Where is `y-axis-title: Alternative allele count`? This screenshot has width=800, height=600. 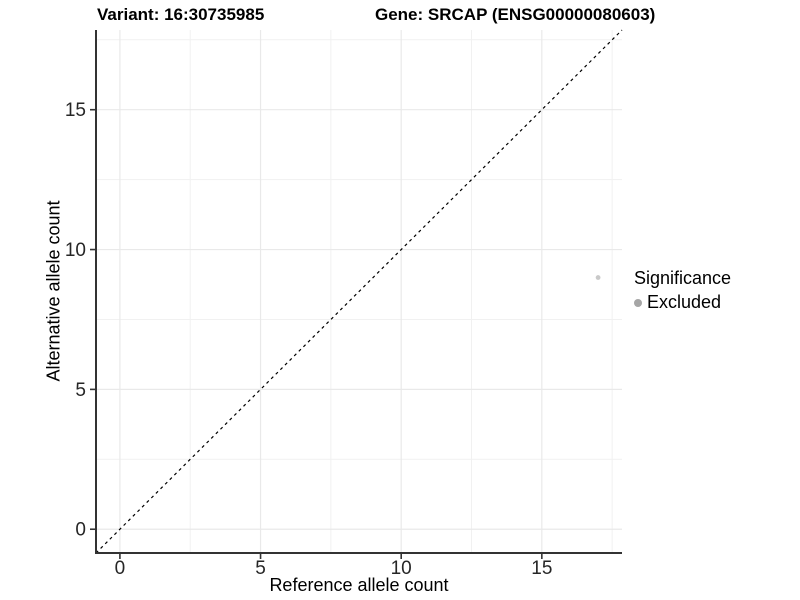 y-axis-title: Alternative allele count is located at coordinates (53, 291).